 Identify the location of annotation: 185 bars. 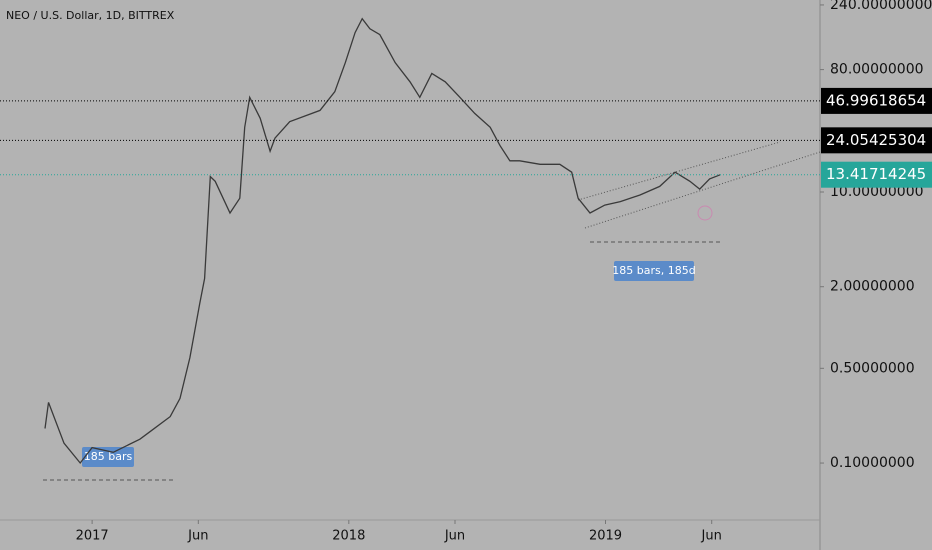
(108, 456).